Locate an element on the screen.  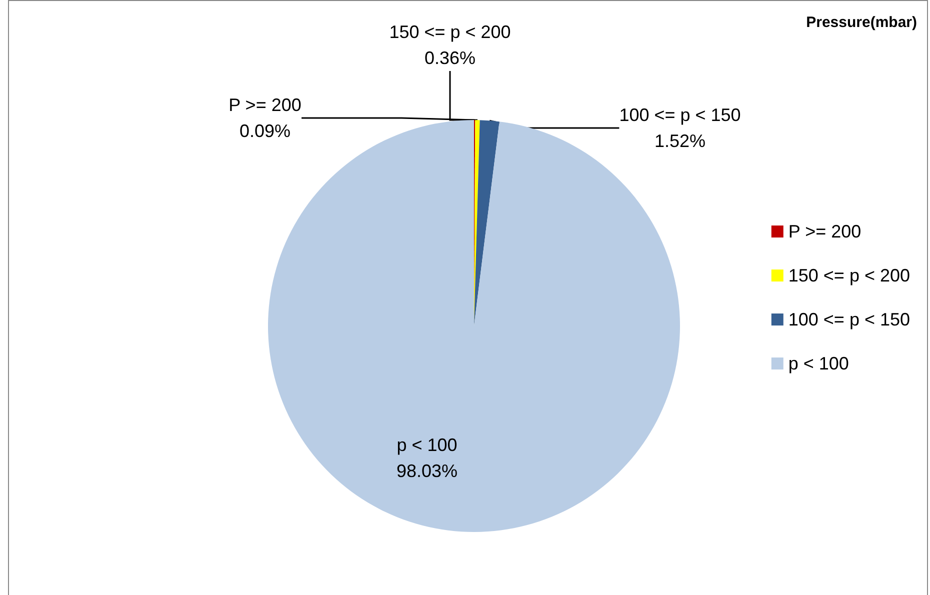
legend-label: 100 <= p < 150 is located at coordinates (849, 320).